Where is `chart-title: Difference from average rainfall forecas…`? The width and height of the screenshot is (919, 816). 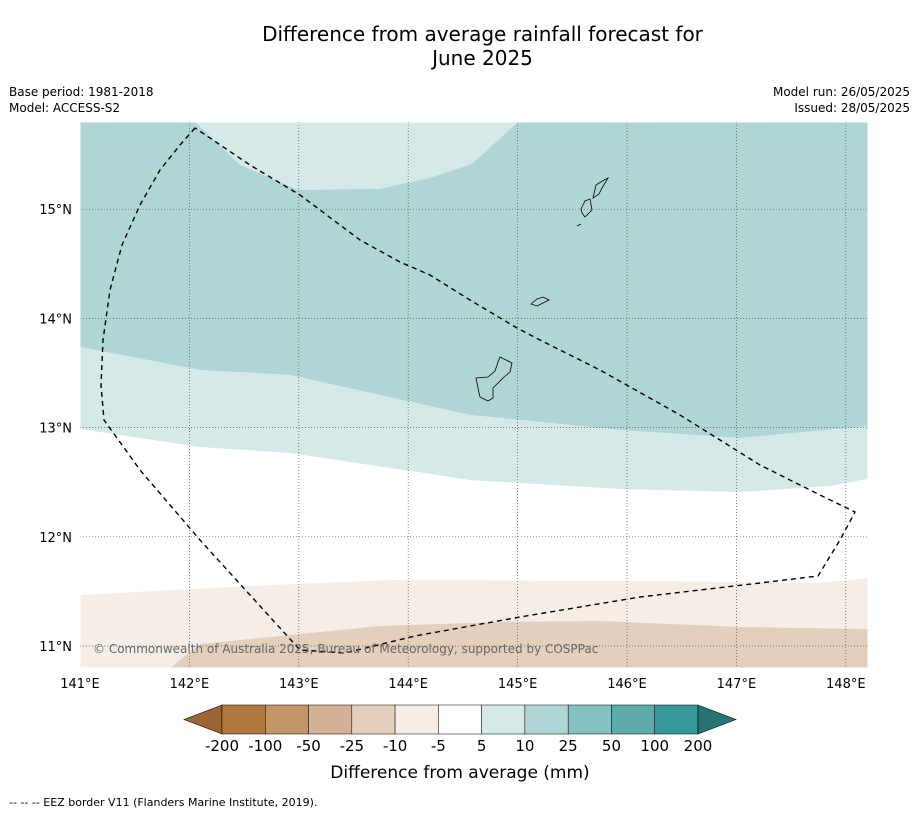
chart-title: Difference from average rainfall forecas… is located at coordinates (459, 46).